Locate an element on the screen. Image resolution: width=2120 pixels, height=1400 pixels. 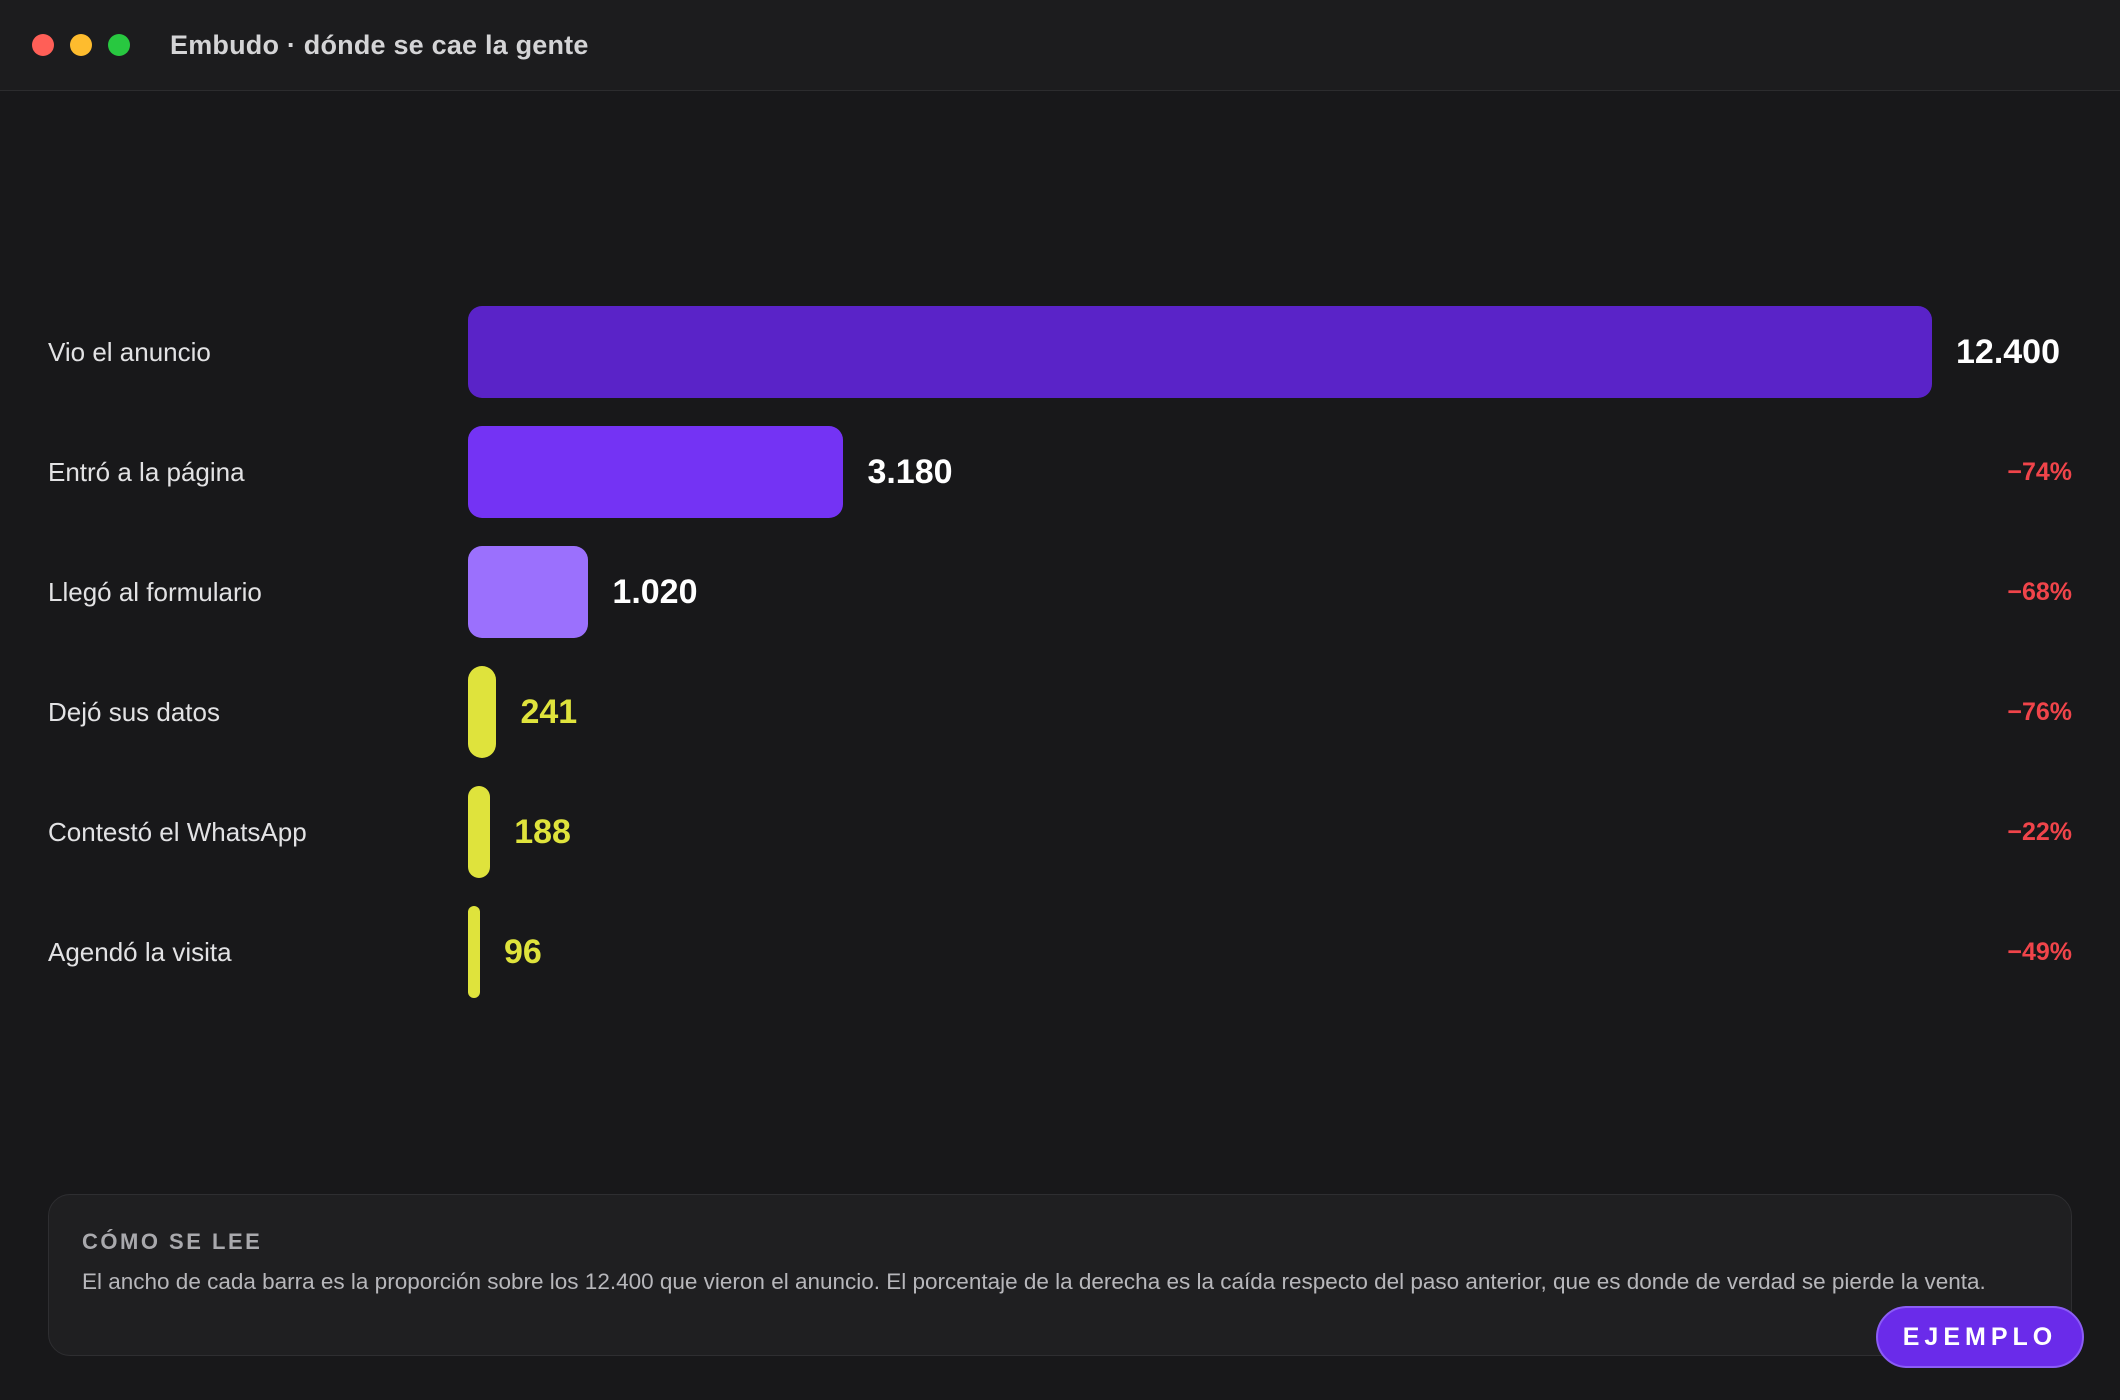
funnel-step-label: Entró a la página is located at coordinates (146, 472).